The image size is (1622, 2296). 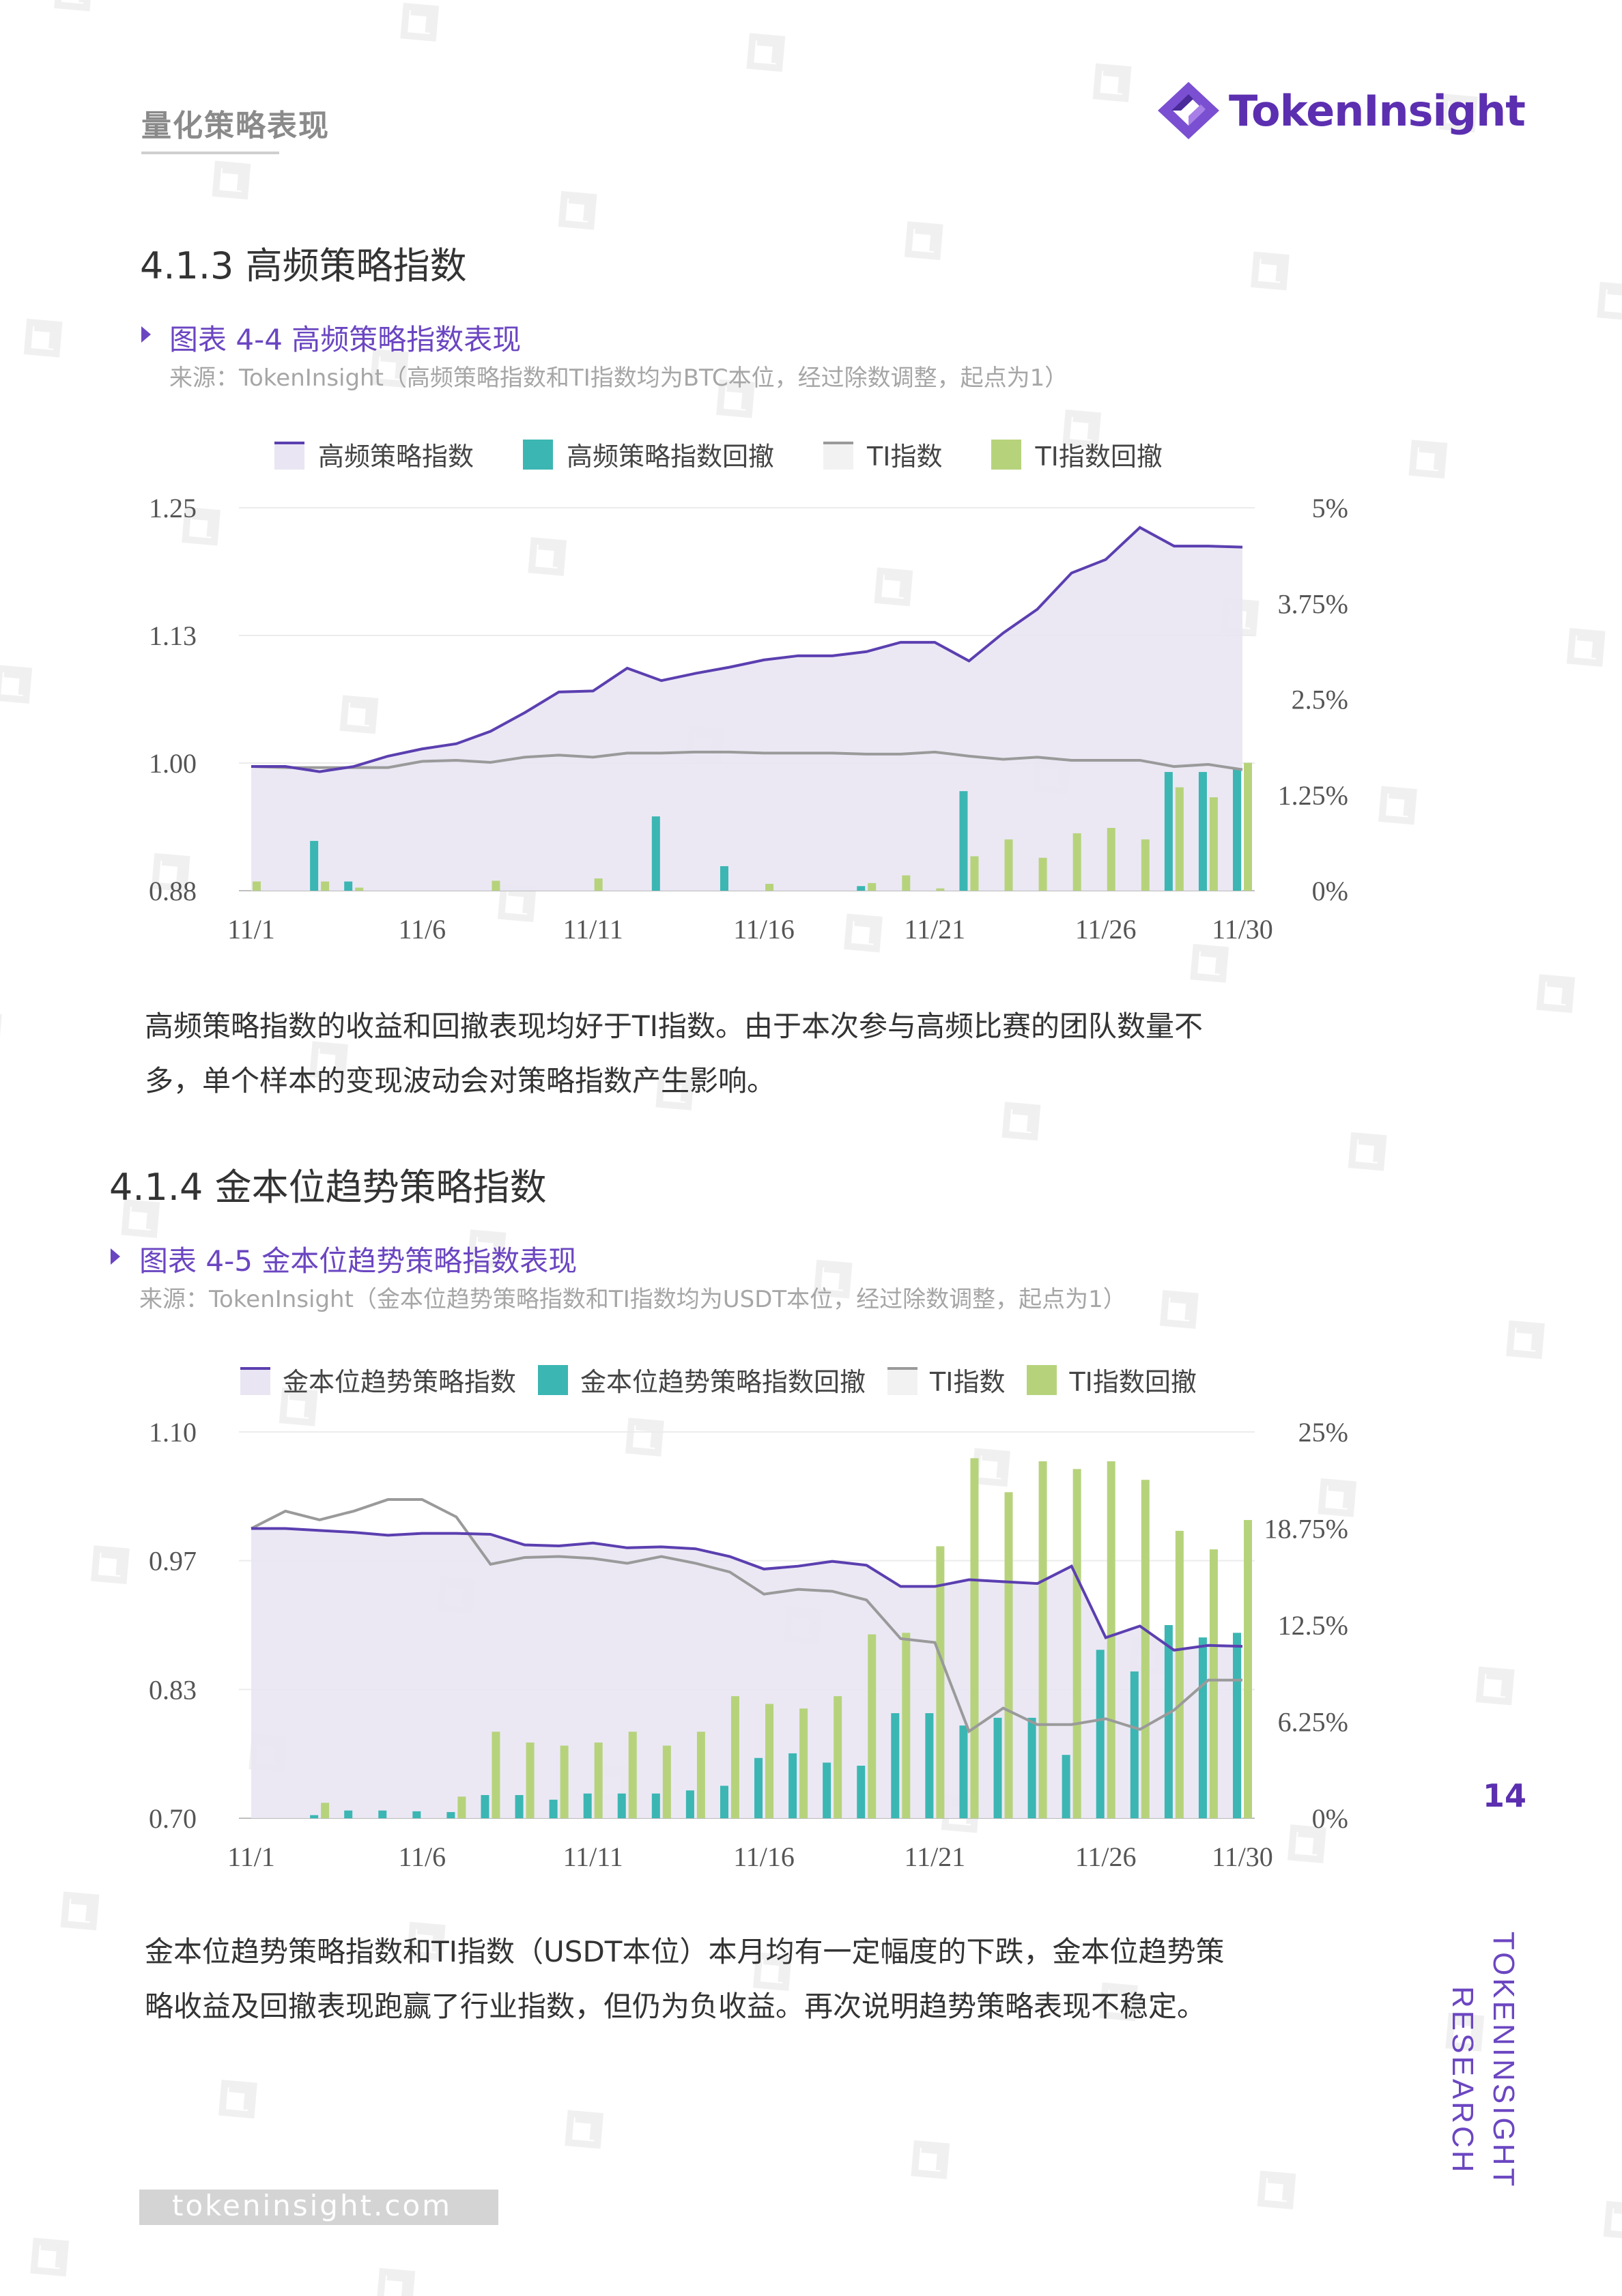 I want to click on y-tick-left: 1.13, so click(x=173, y=635).